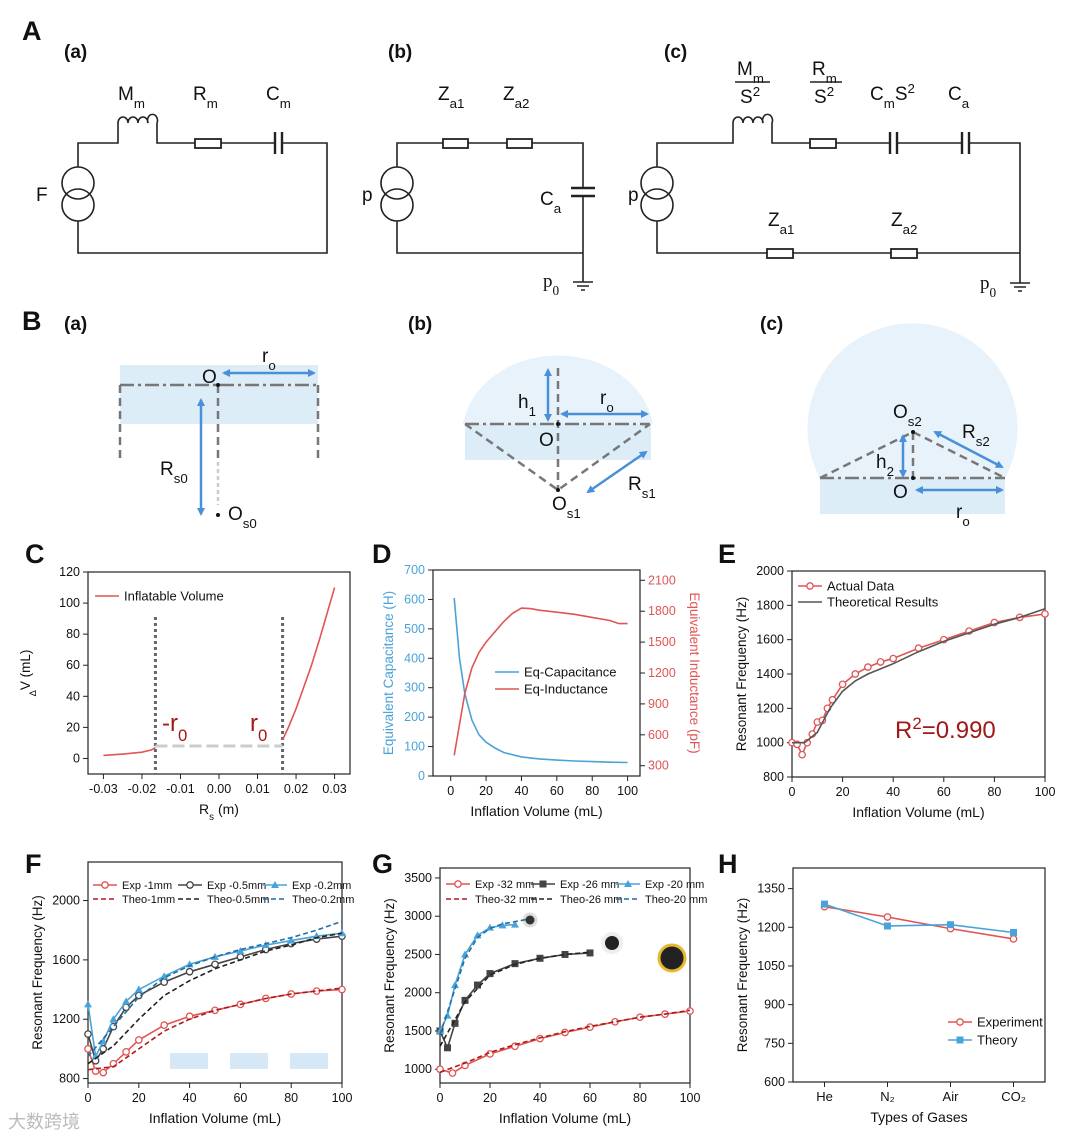  What do you see at coordinates (911, 88) in the screenshot?
I see `text-part: 2` at bounding box center [911, 88].